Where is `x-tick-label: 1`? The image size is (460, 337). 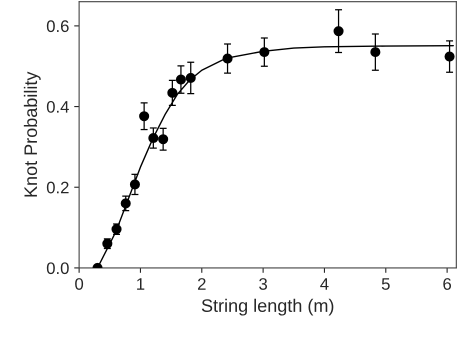 x-tick-label: 1 is located at coordinates (140, 284).